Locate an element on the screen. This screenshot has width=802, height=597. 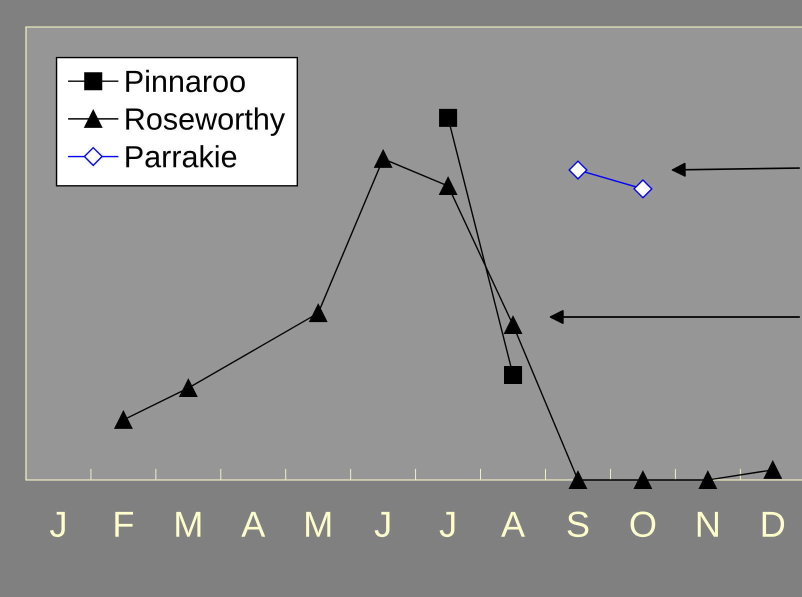
x-tick-label: S is located at coordinates (578, 525).